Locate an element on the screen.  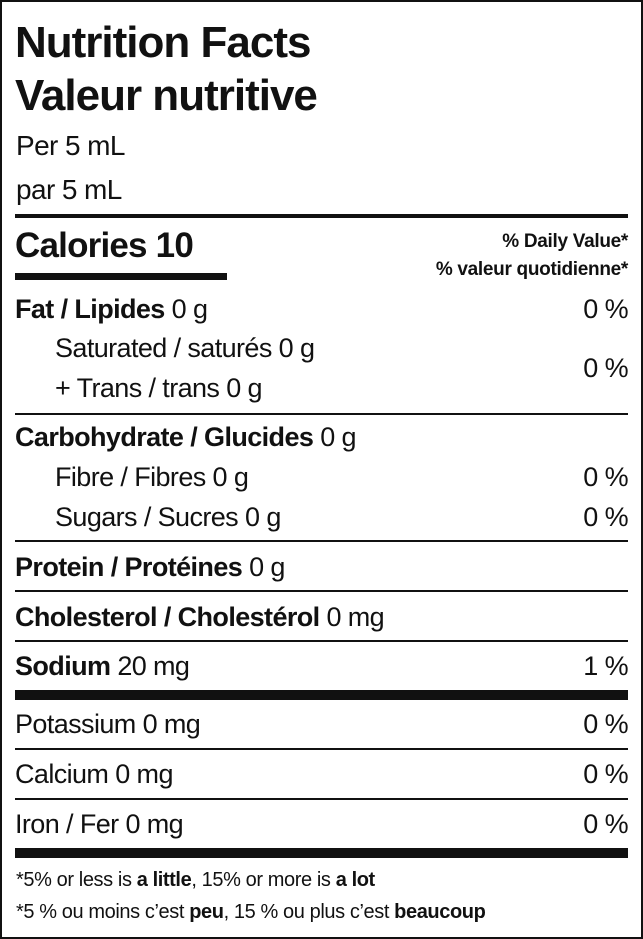
row-calcium: Calcium 0 mg 0 % is located at coordinates (322, 774).